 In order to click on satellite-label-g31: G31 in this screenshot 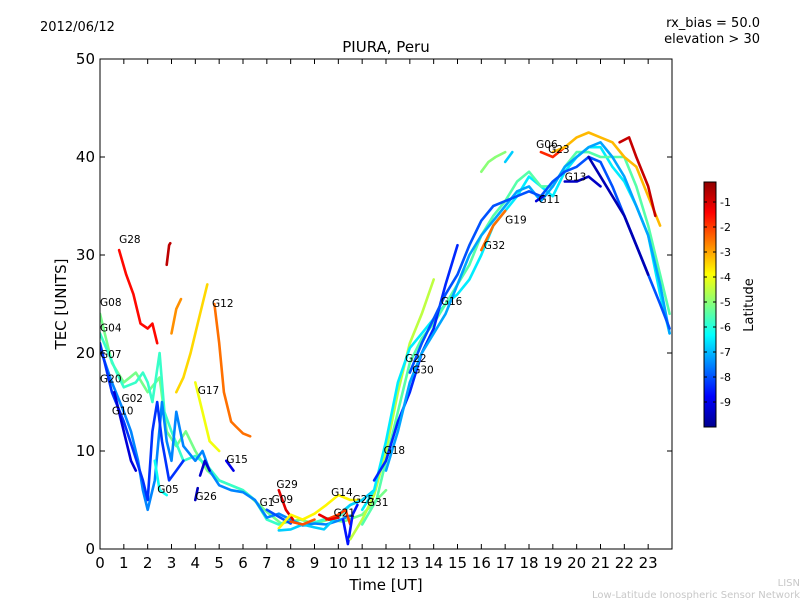, I will do `click(378, 503)`.